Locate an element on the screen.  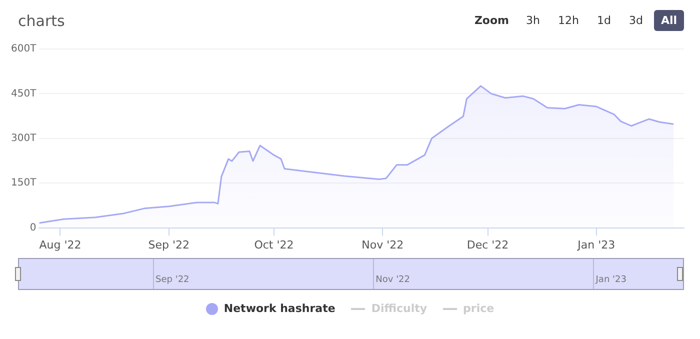
x-tick-label: Dec '22 is located at coordinates (487, 245).